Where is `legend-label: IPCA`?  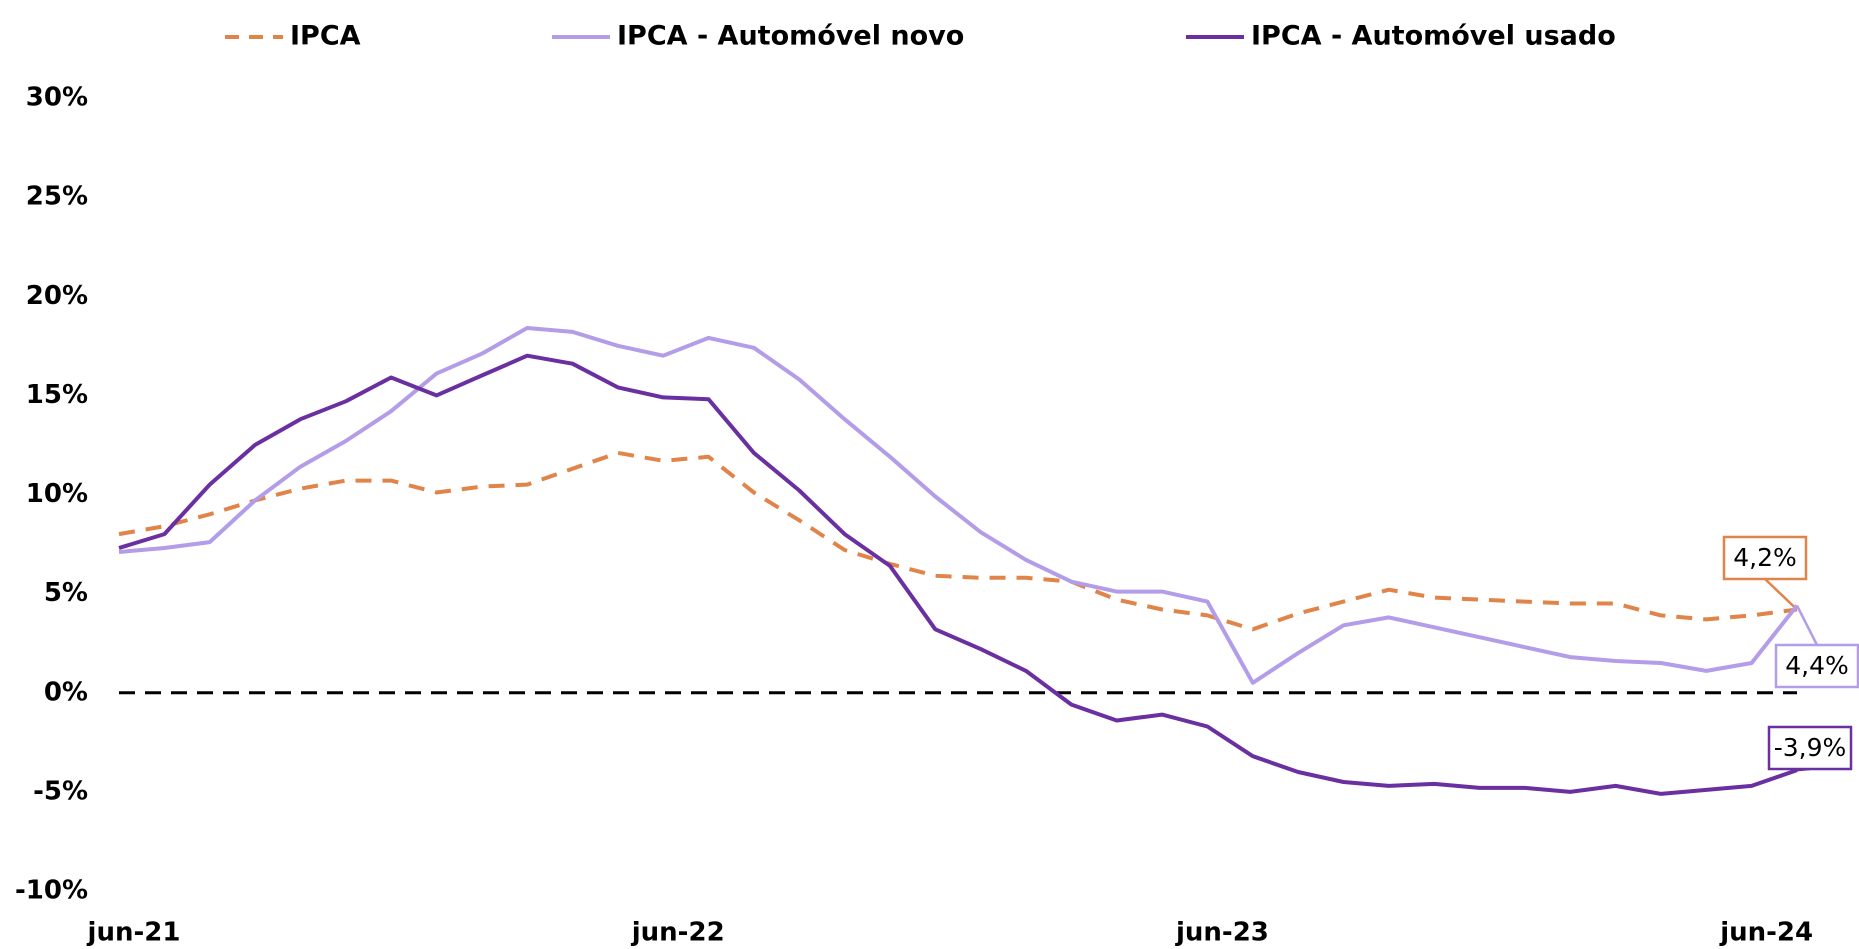
legend-label: IPCA is located at coordinates (325, 36).